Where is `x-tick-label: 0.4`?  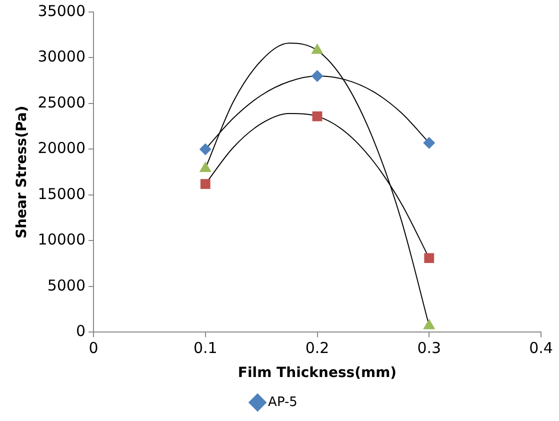
x-tick-label: 0.4 is located at coordinates (541, 348).